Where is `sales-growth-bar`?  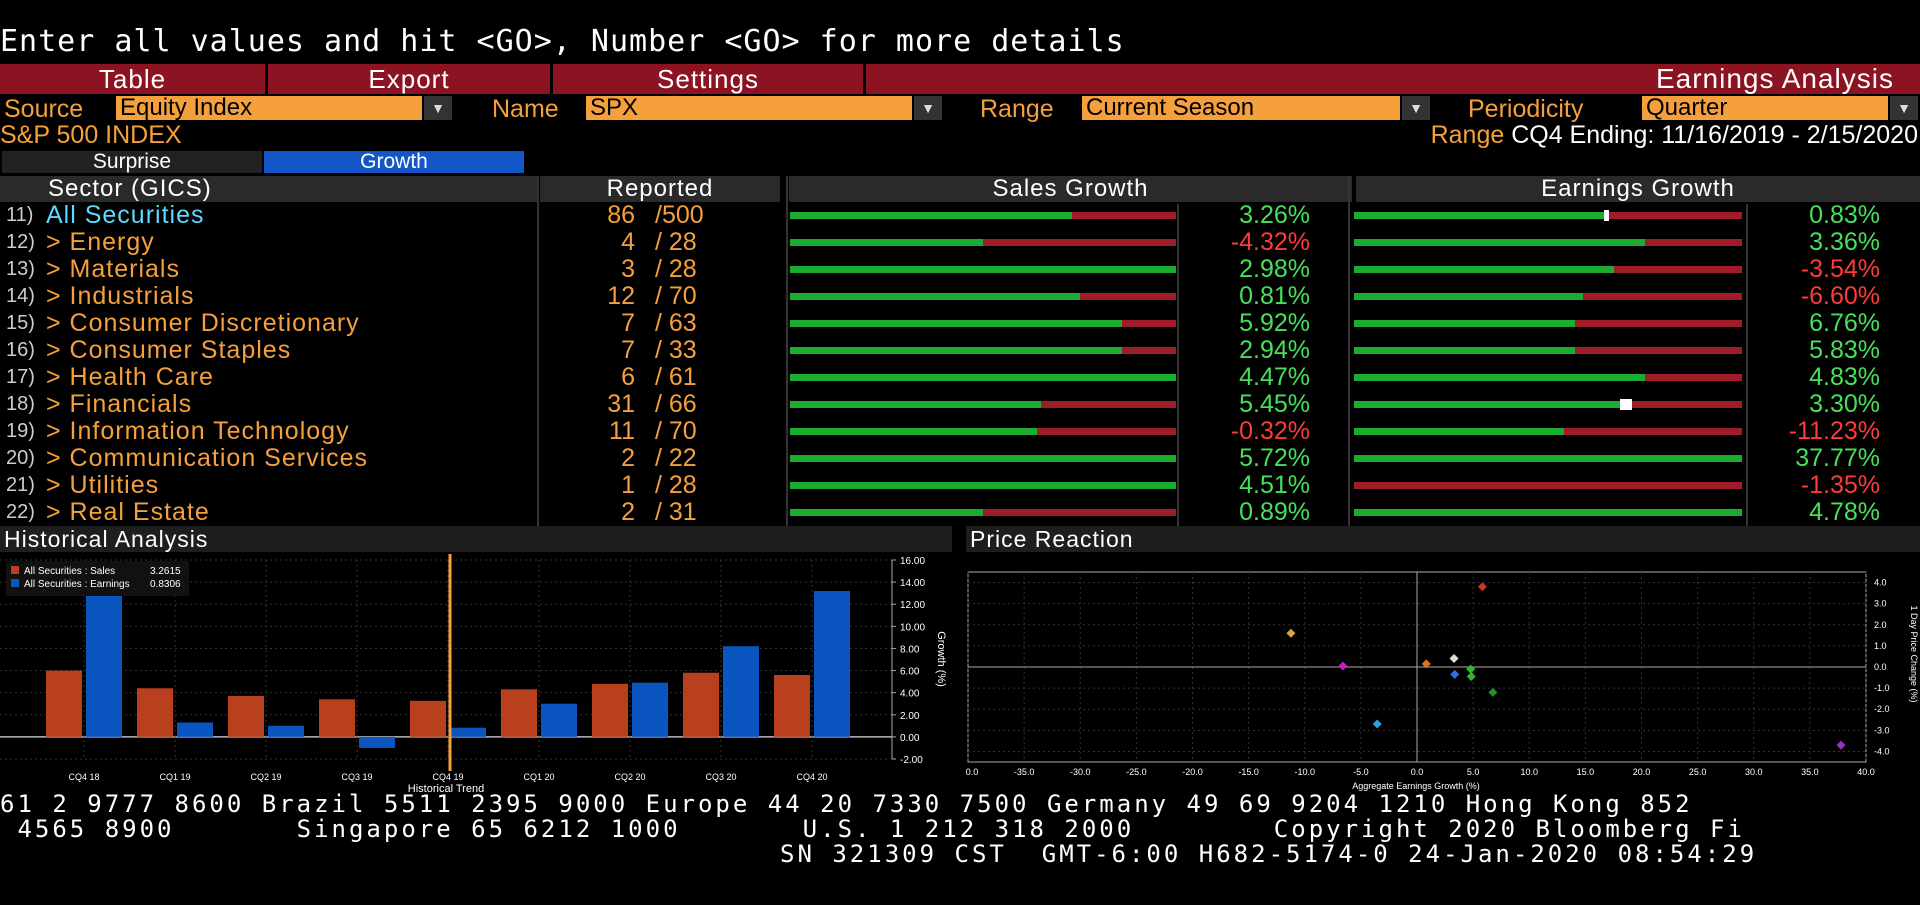 sales-growth-bar is located at coordinates (983, 215).